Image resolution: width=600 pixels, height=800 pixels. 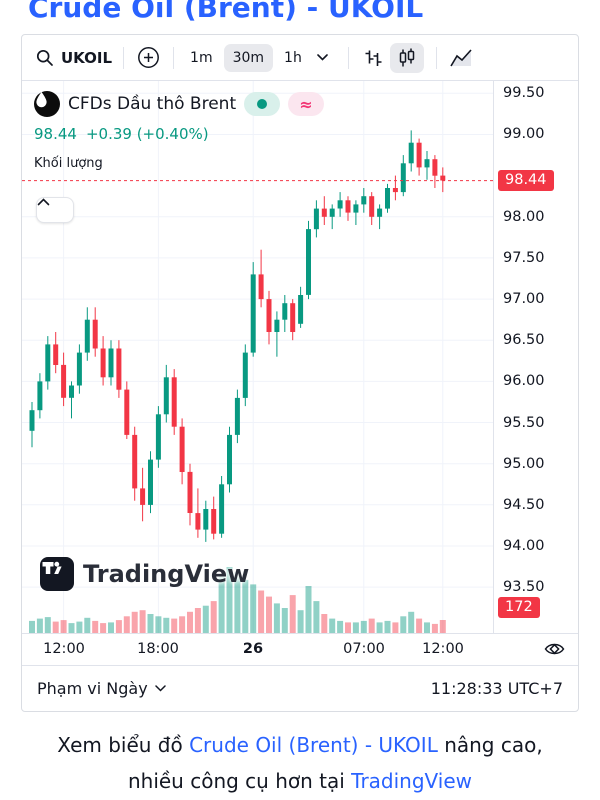 What do you see at coordinates (300, 649) in the screenshot?
I see `time-axis: 12:00 18:00 26 07:00 12:00` at bounding box center [300, 649].